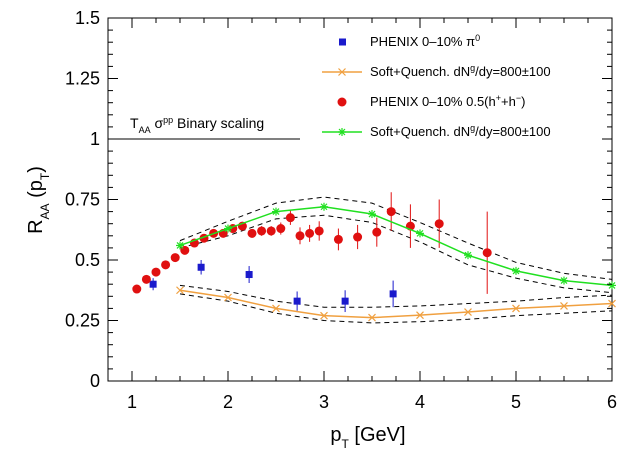 This screenshot has width=628, height=449. What do you see at coordinates (324, 402) in the screenshot?
I see `x-tick-label: 3` at bounding box center [324, 402].